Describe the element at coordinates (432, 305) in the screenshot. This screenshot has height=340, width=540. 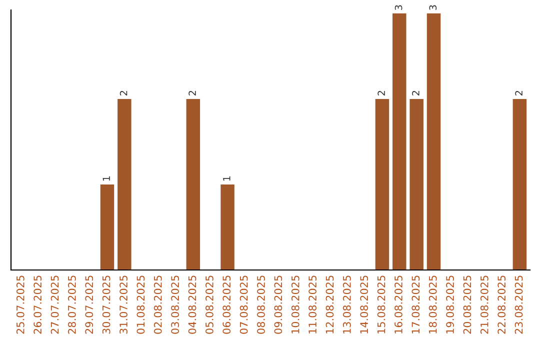
I see `x-tick-label: 18.08.2025` at that location.